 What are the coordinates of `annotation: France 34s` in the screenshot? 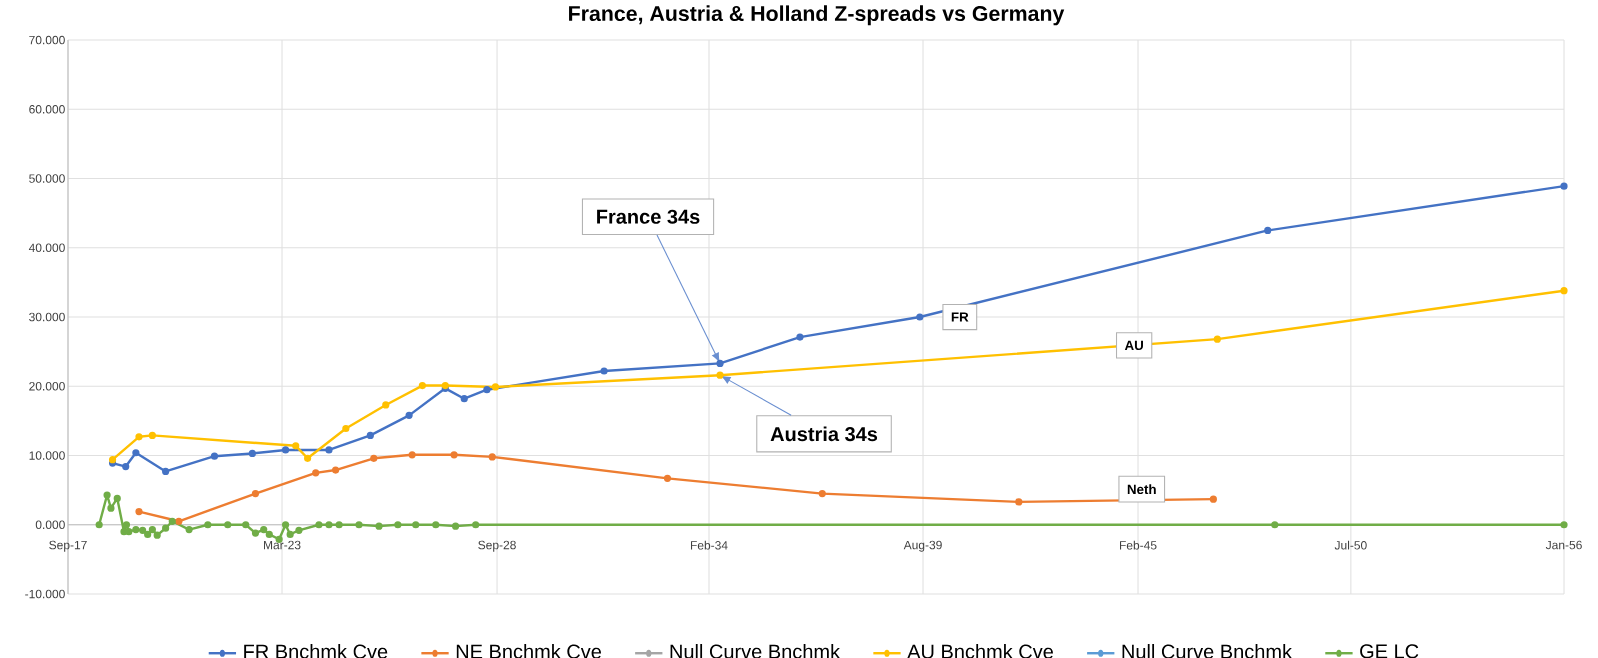 It's located at (648, 216).